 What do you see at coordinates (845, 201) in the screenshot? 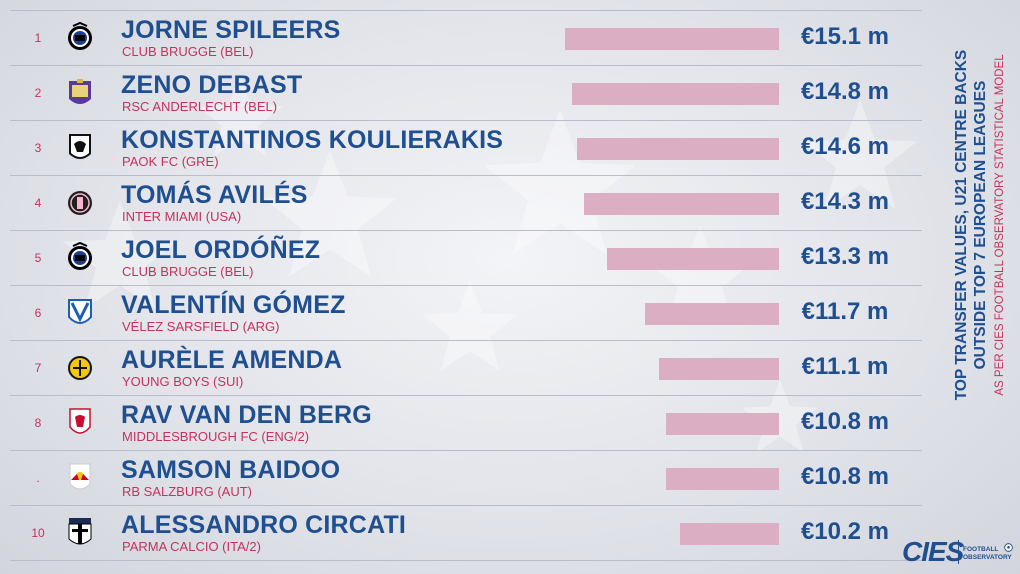
I see `value-label: €14.3 m` at bounding box center [845, 201].